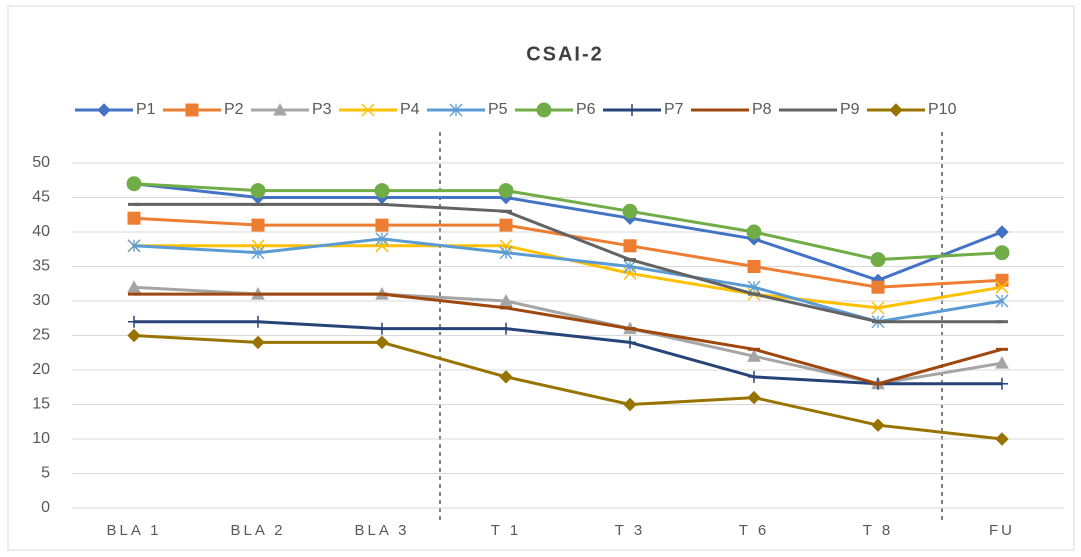  What do you see at coordinates (1002, 530) in the screenshot?
I see `x-tick-label: FU` at bounding box center [1002, 530].